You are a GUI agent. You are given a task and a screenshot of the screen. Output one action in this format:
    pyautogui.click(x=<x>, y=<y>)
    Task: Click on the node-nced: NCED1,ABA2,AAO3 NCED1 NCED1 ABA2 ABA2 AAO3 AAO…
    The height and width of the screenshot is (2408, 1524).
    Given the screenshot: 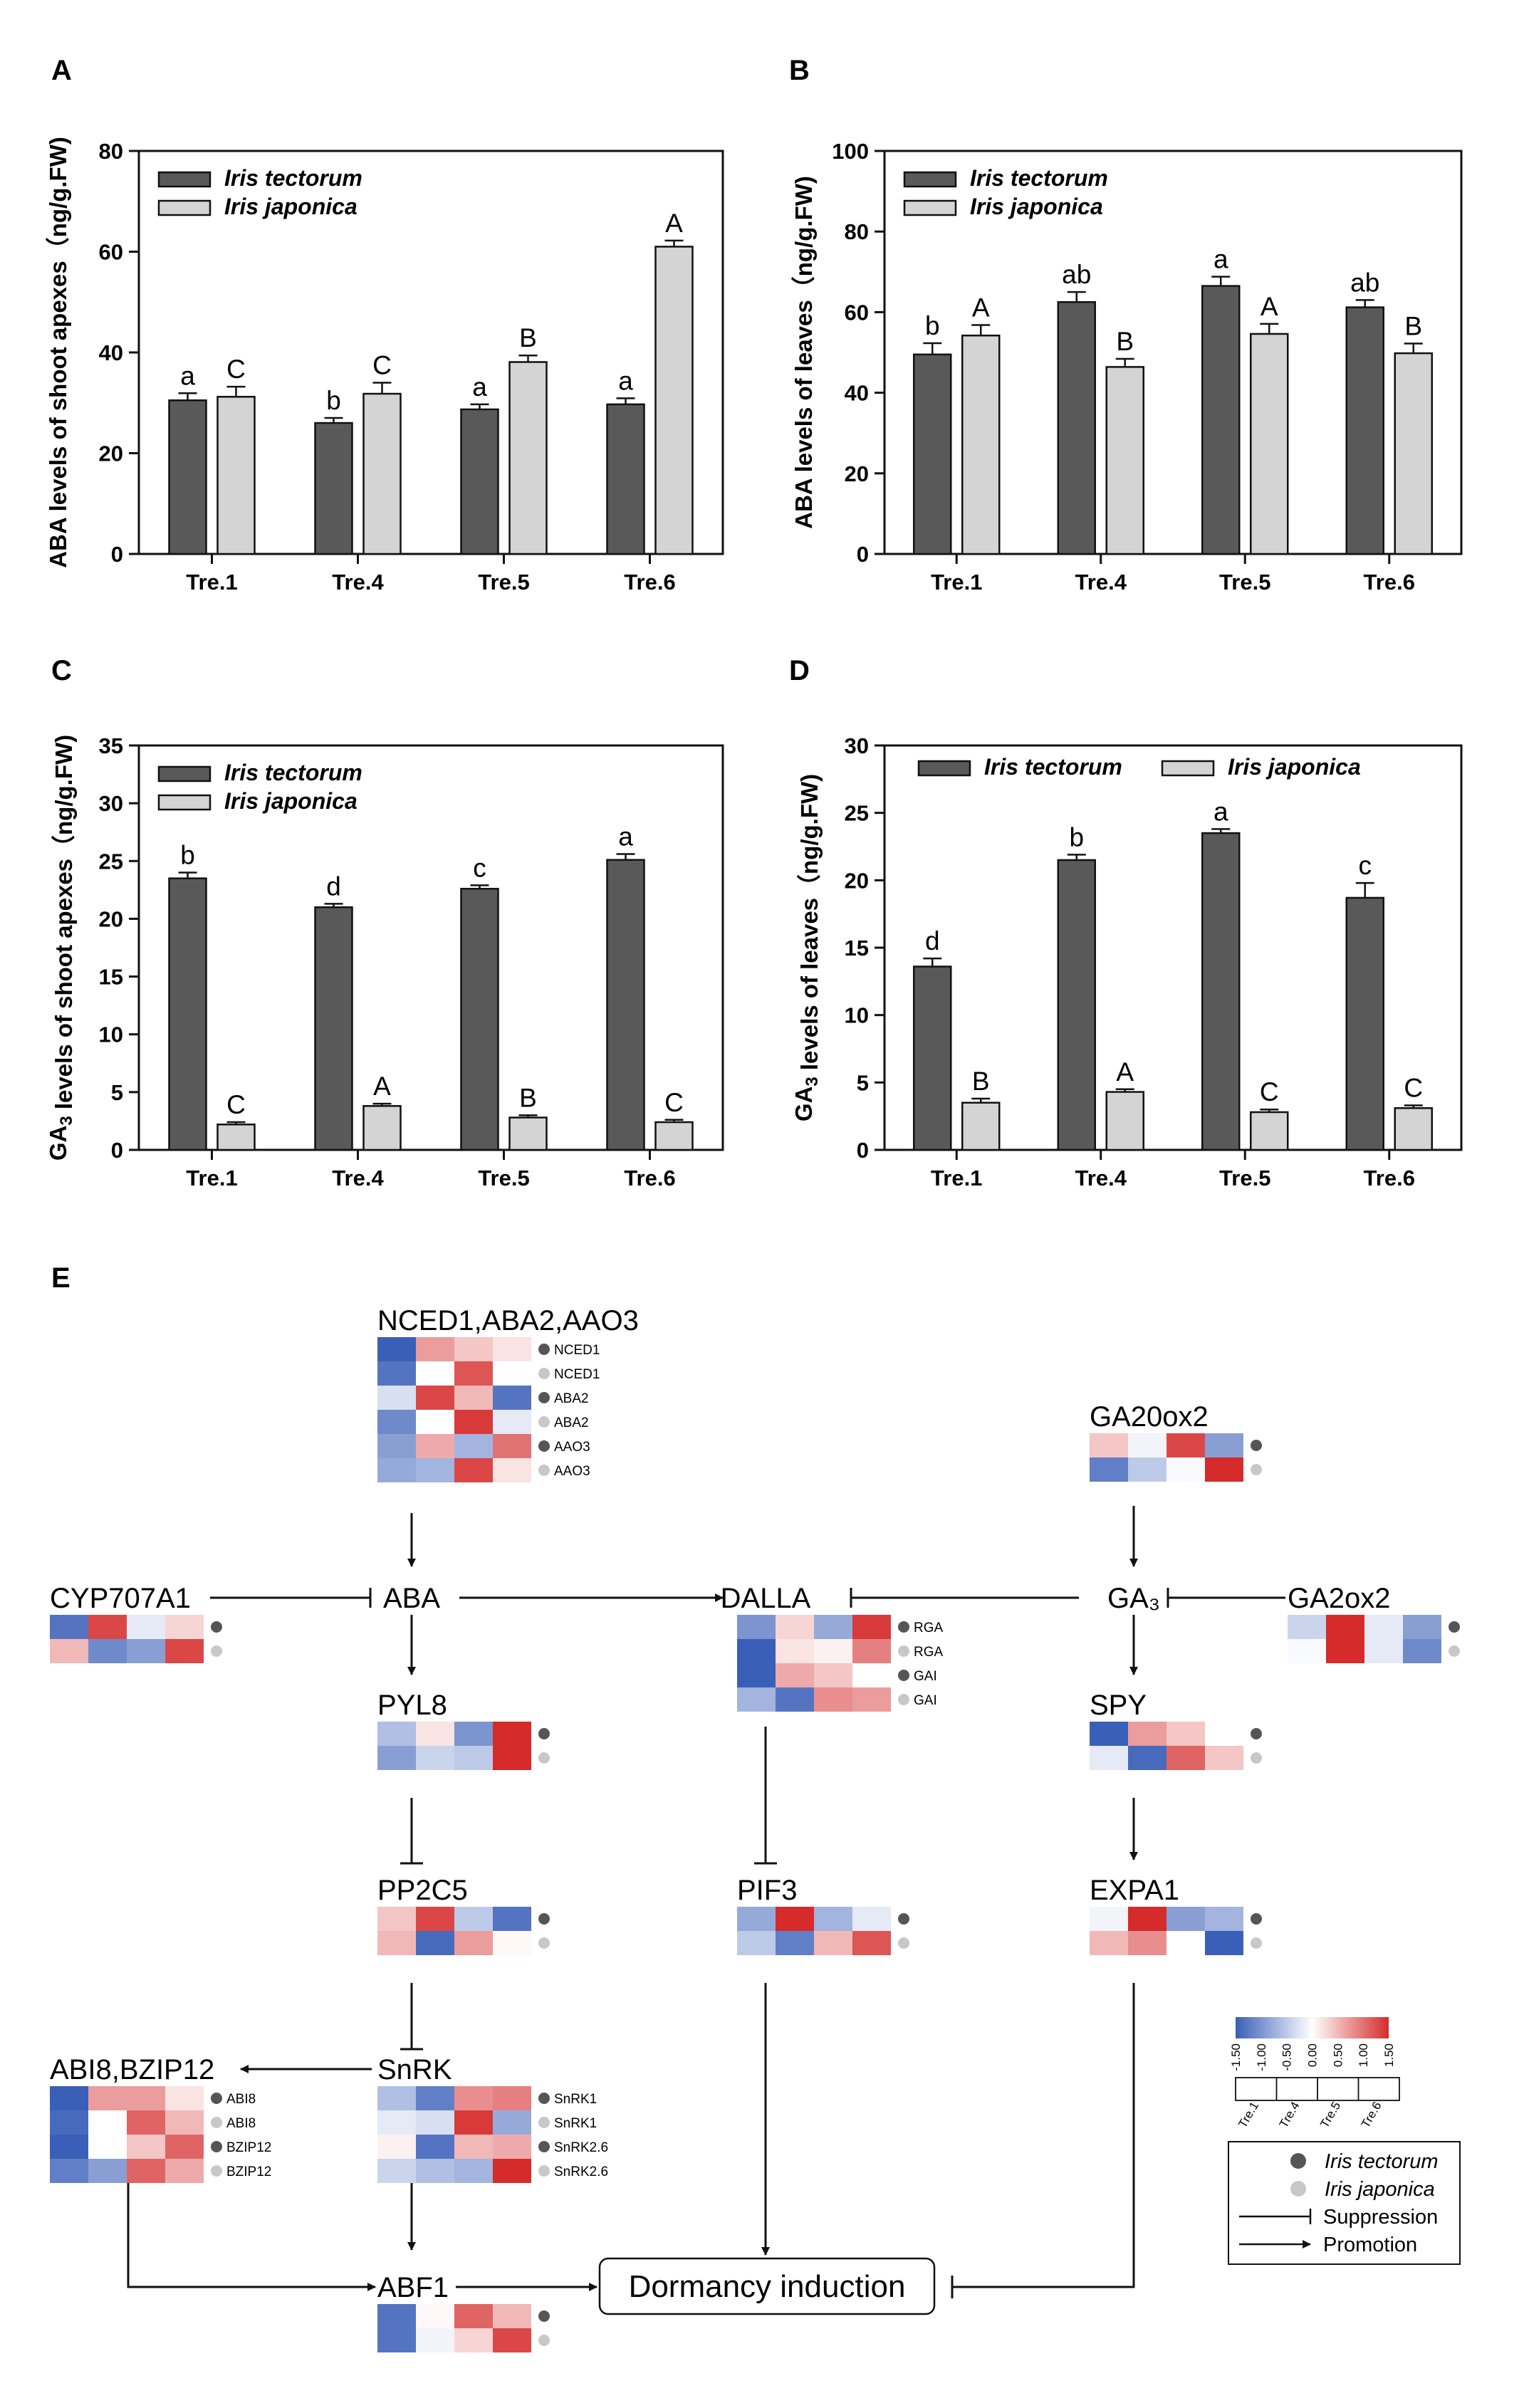 What is the action you would take?
    pyautogui.click(x=508, y=1393)
    